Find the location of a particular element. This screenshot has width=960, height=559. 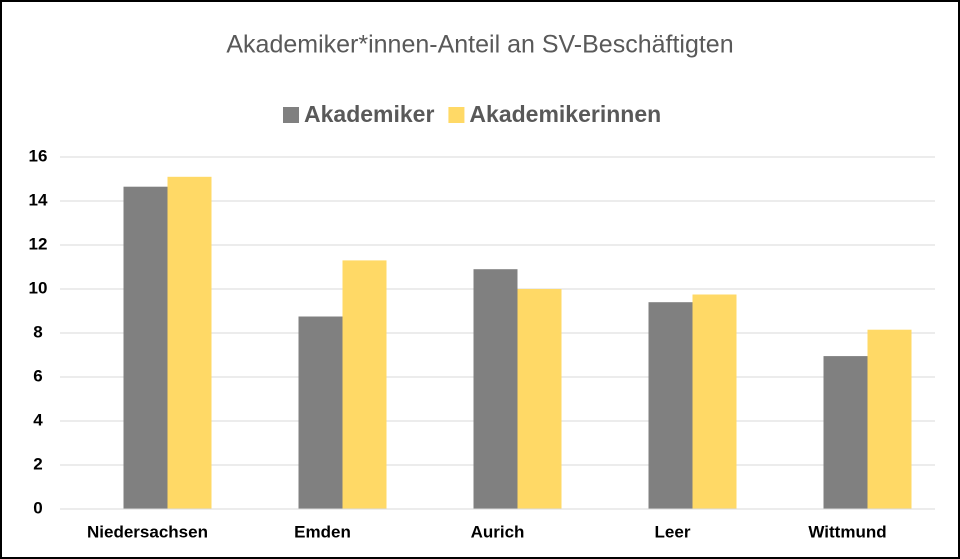

x-tick-label: Leer is located at coordinates (673, 531).